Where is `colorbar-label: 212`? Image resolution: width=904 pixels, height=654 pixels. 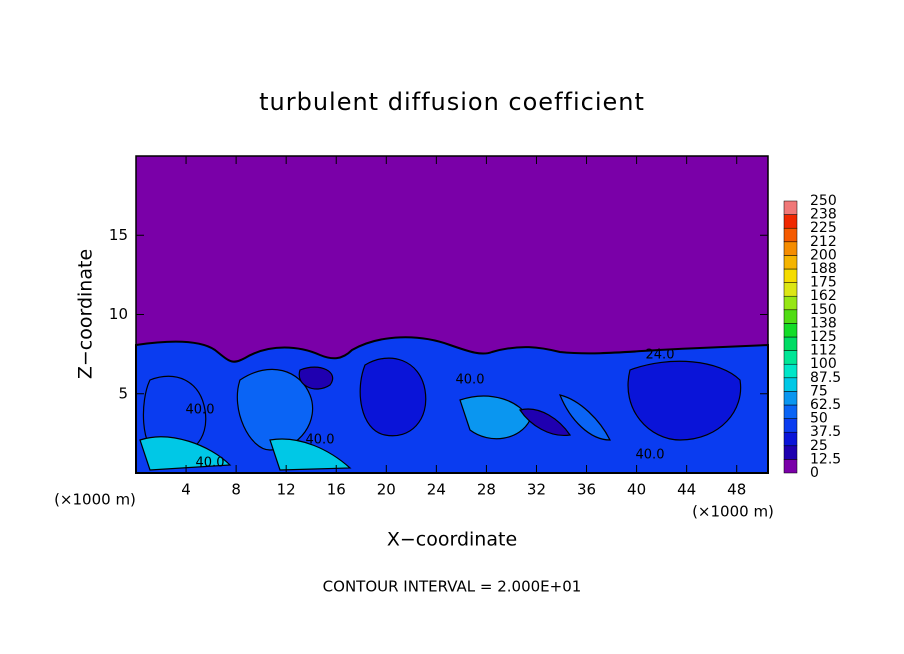 colorbar-label: 212 is located at coordinates (823, 242).